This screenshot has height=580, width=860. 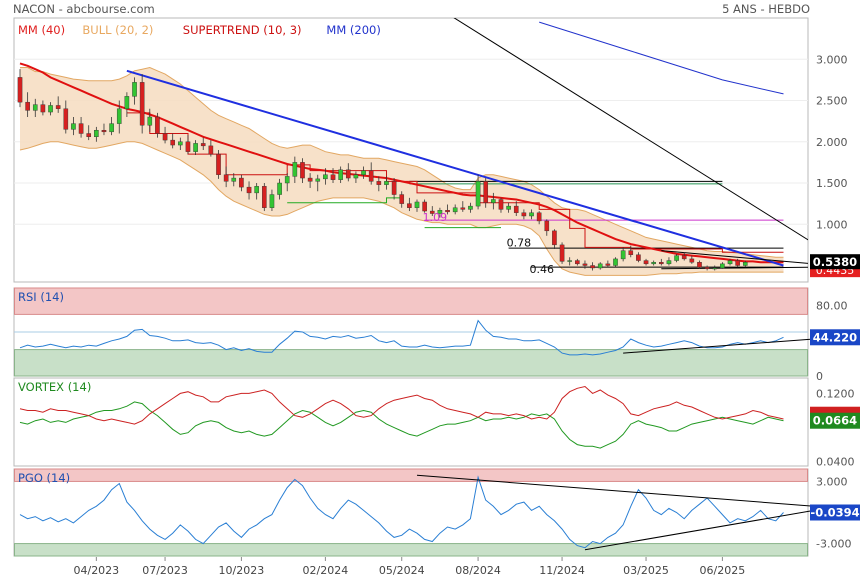 What do you see at coordinates (819, 376) in the screenshot?
I see `rsi-y-tick-label: 0` at bounding box center [819, 376].